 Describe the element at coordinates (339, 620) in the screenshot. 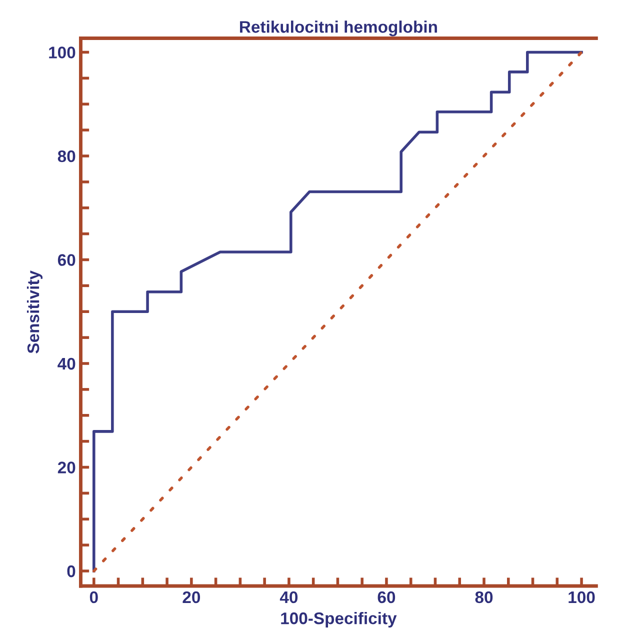

I see `x-axis-title: 100-Specificity` at that location.